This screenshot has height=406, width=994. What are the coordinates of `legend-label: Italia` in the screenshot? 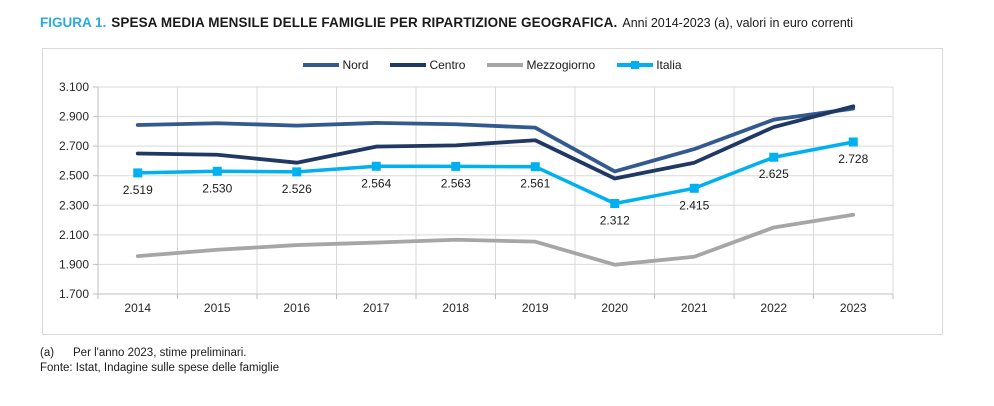 It's located at (669, 65).